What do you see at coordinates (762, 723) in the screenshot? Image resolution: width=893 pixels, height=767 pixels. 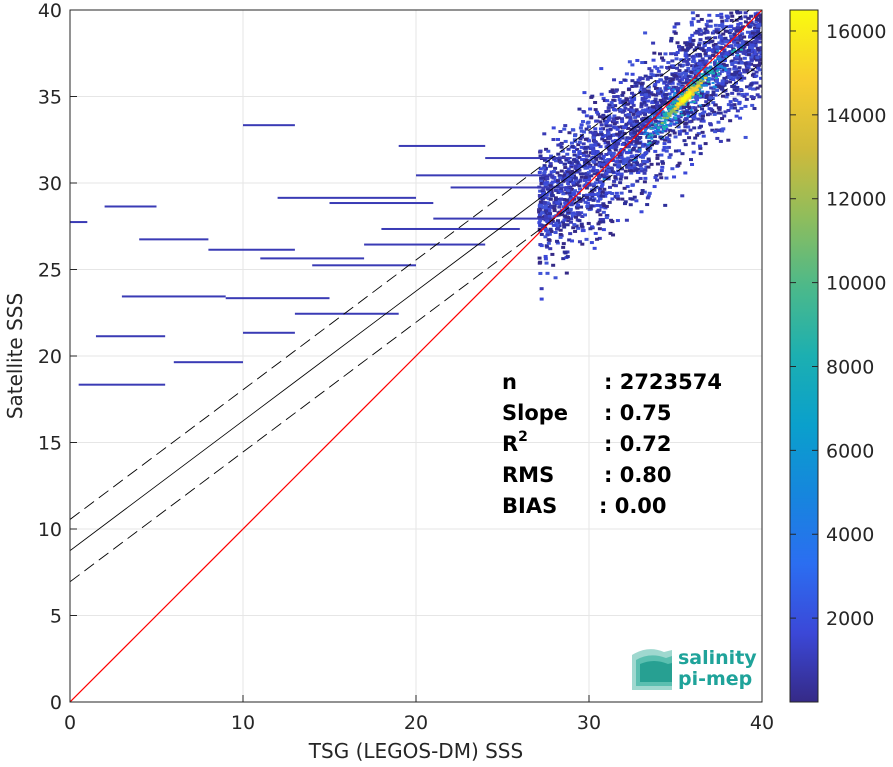 I see `x-tick-label: 40` at bounding box center [762, 723].